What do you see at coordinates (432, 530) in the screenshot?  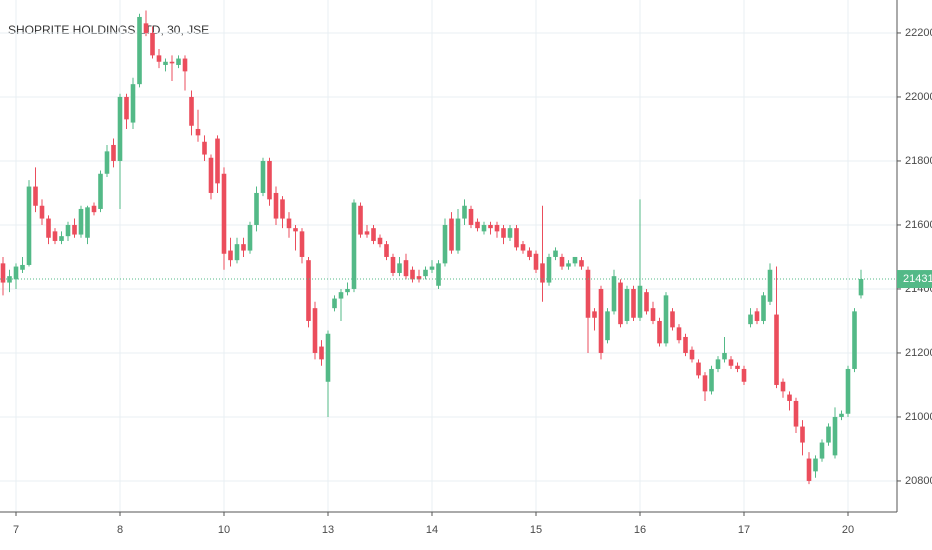 I see `x-tick-label: 14` at bounding box center [432, 530].